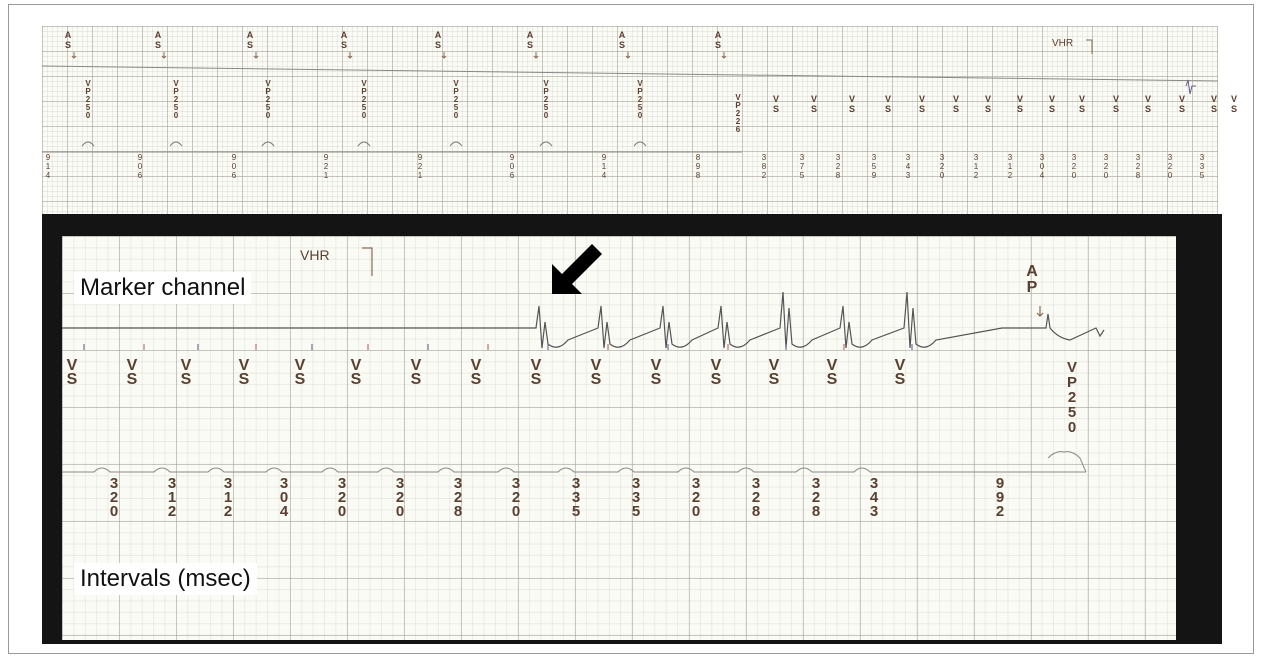 Image resolution: width=1264 pixels, height=660 pixels. What do you see at coordinates (367, 261) in the screenshot?
I see `vhr-marker` at bounding box center [367, 261].